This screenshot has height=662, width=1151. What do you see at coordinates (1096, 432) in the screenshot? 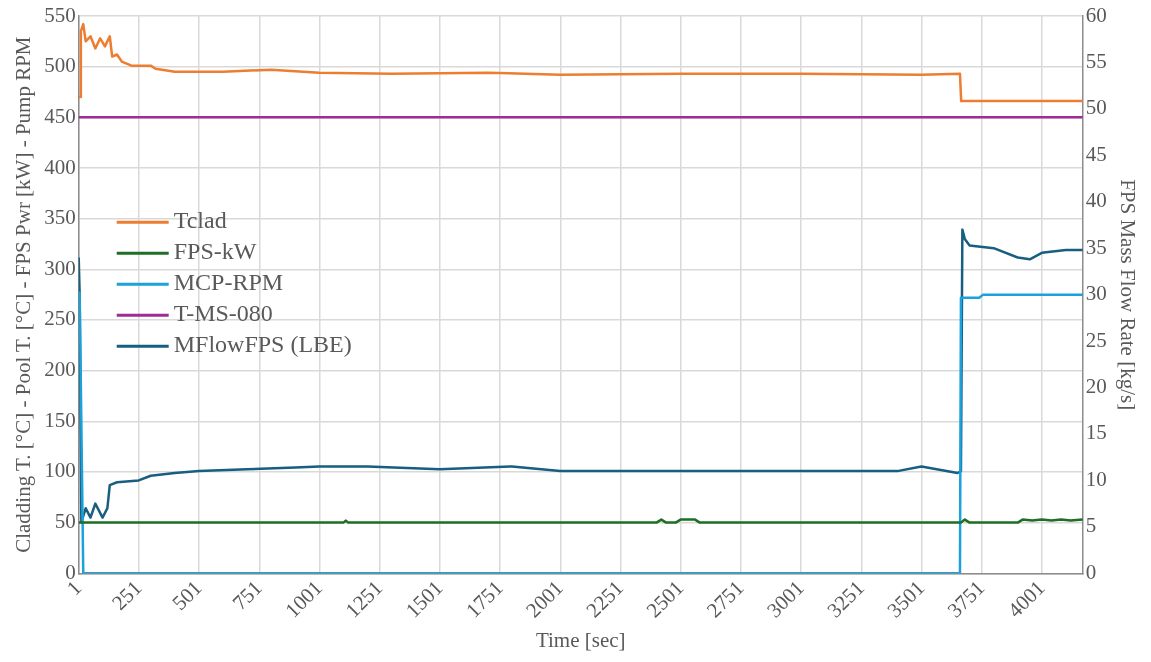
I see `y2-tick-label: 15` at bounding box center [1096, 432].